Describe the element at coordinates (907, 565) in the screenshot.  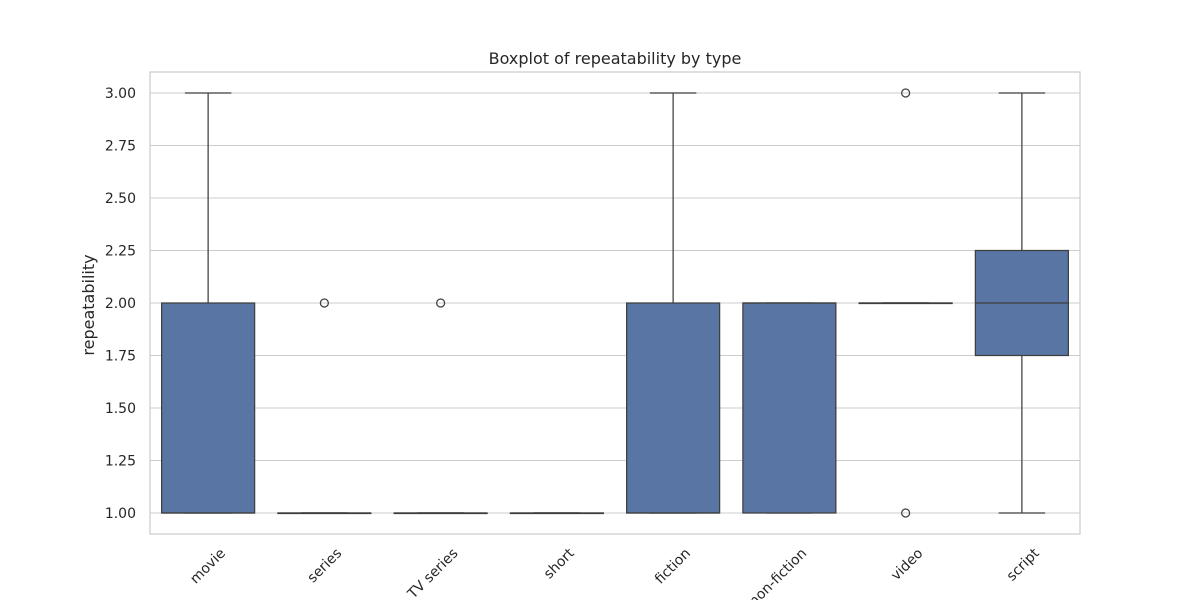
I see `x-tick-label: video` at that location.